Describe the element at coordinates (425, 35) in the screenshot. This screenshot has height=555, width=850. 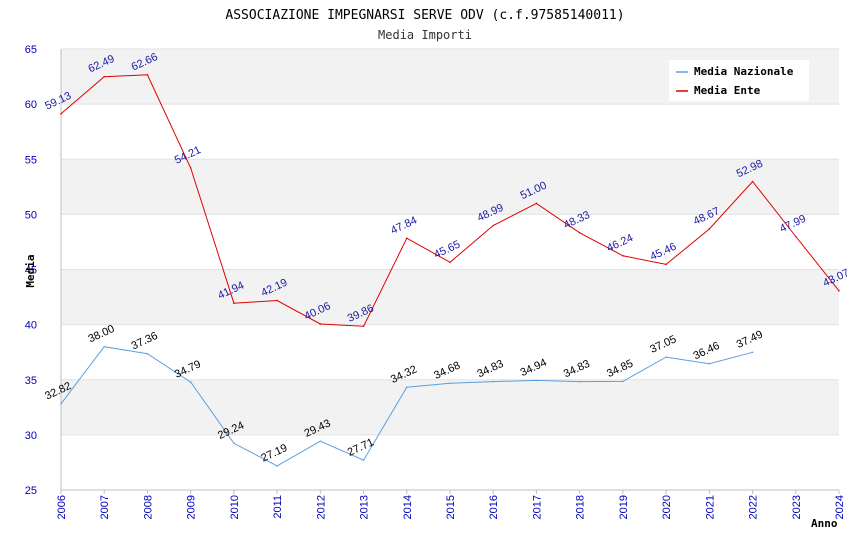
I see `chart-subtitle: Media Importi` at that location.